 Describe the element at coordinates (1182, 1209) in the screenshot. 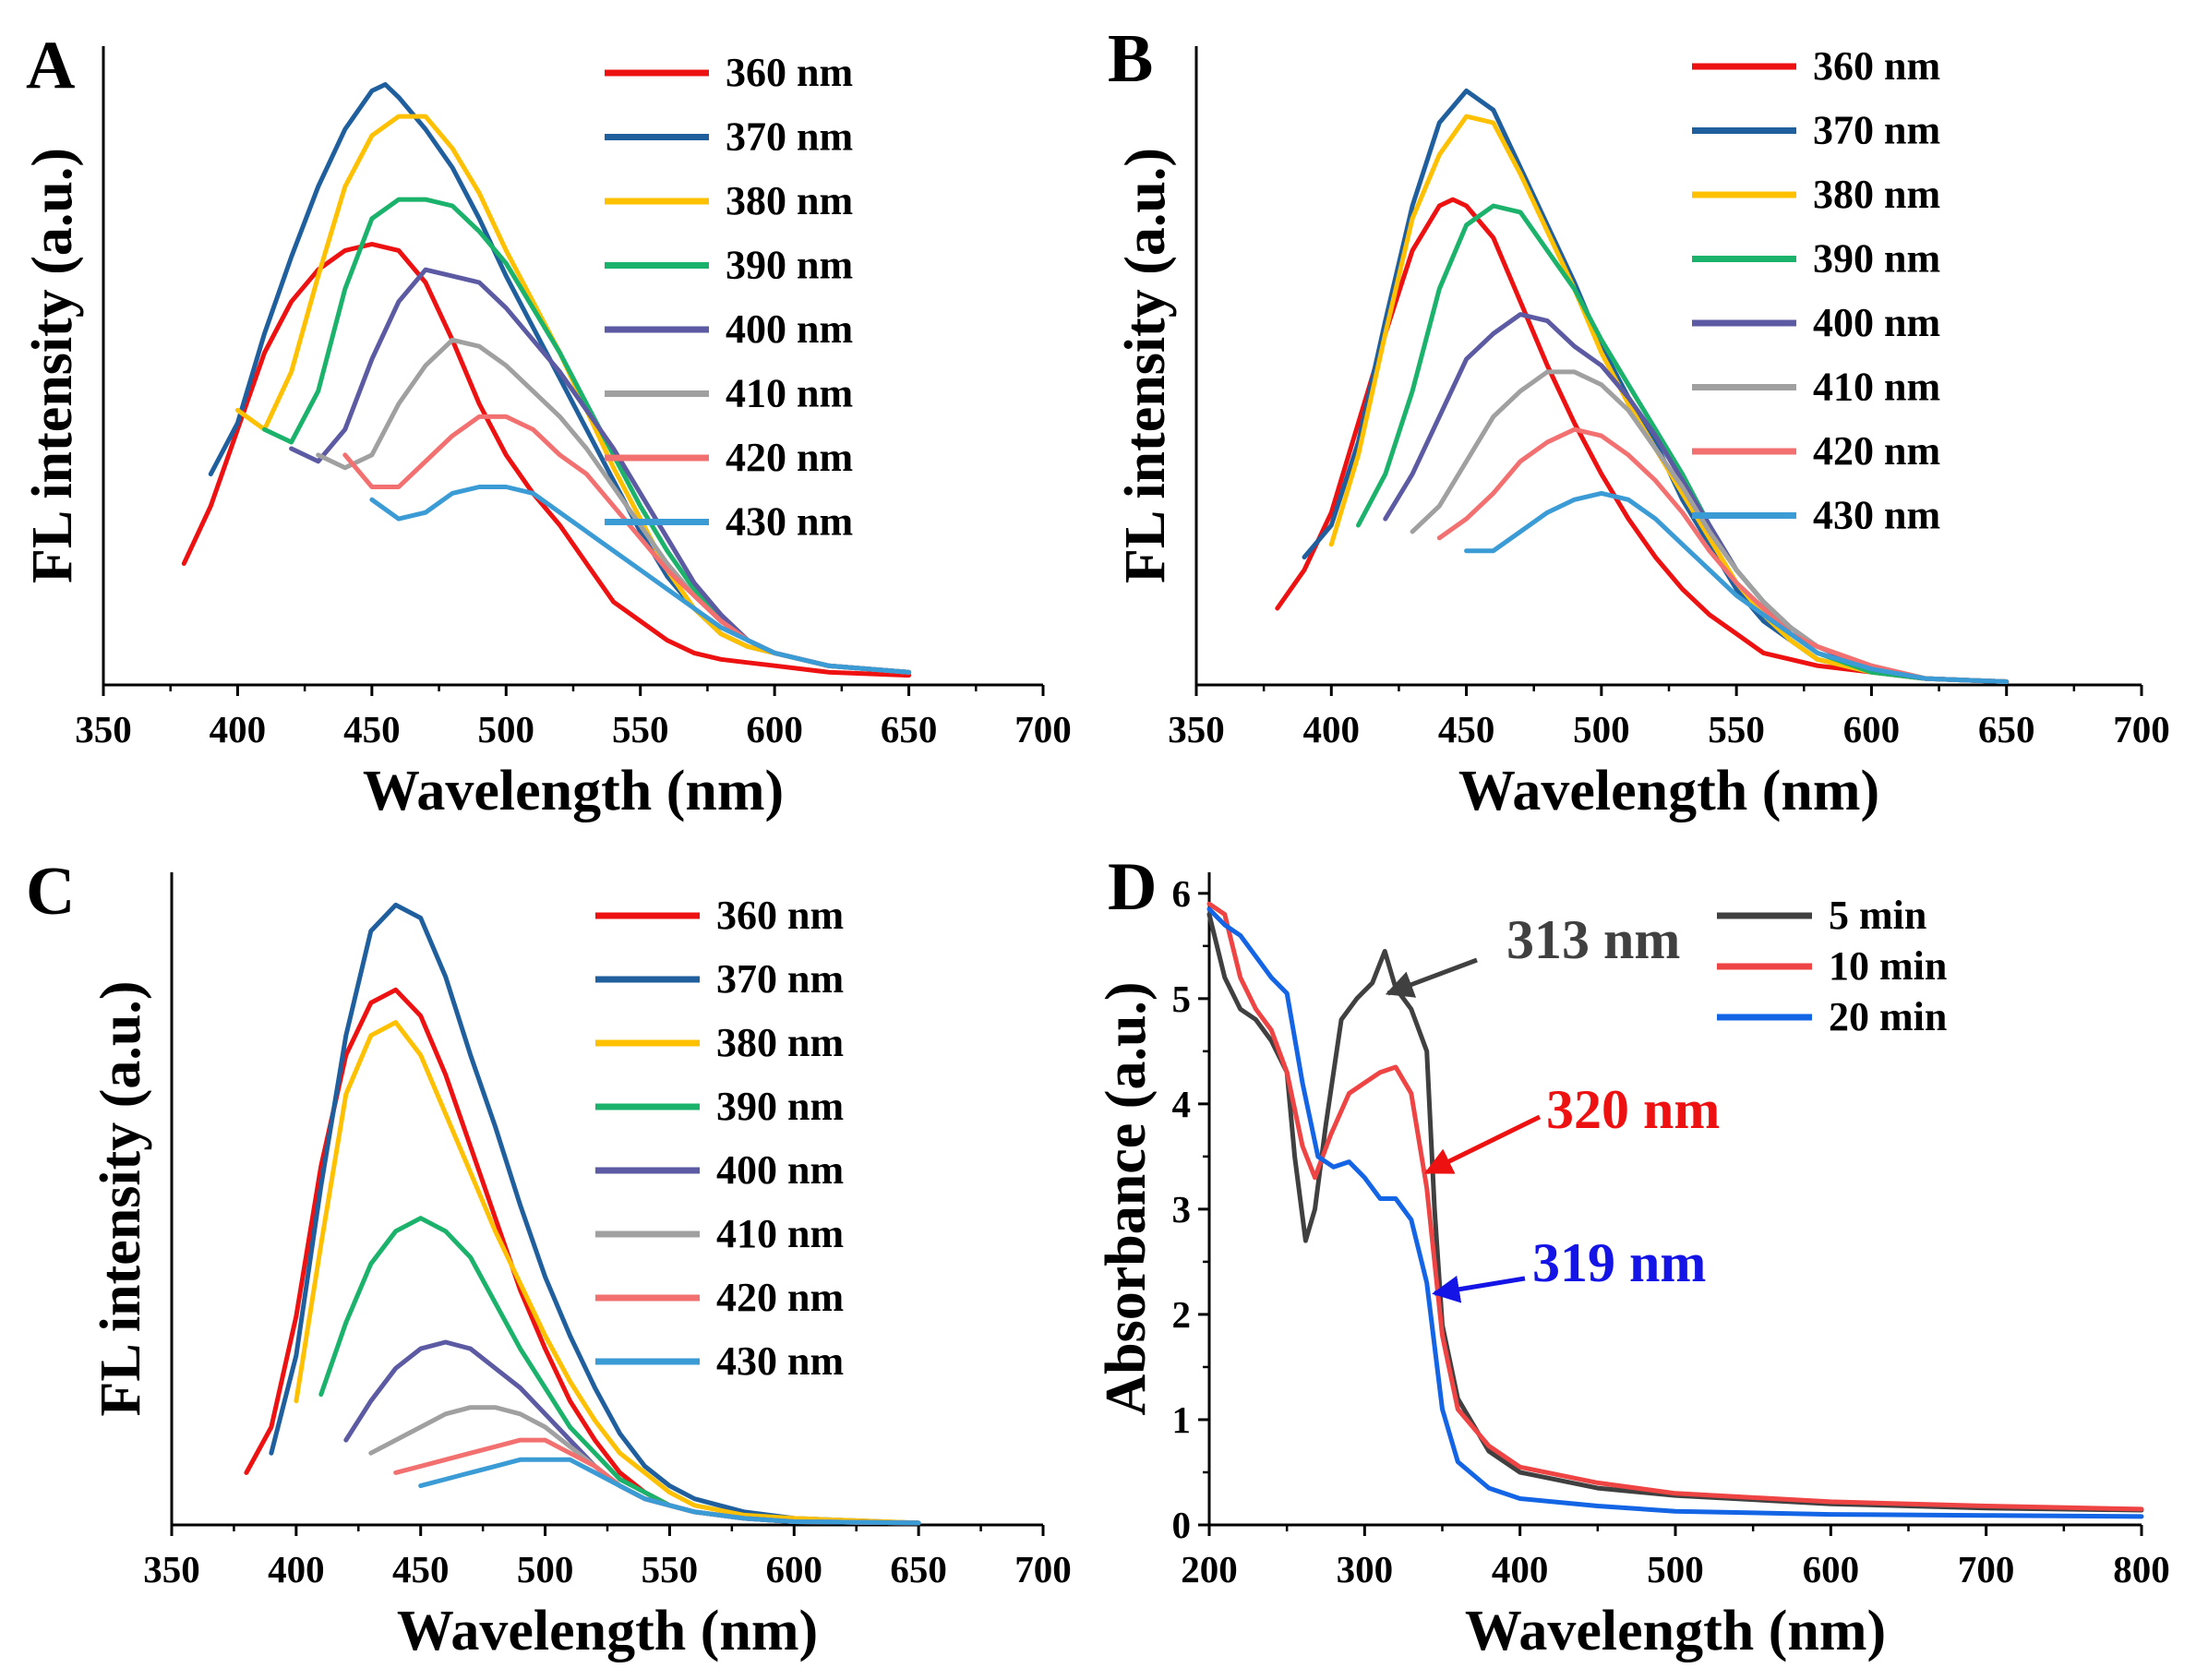

I see `y-tick-label: 3` at that location.